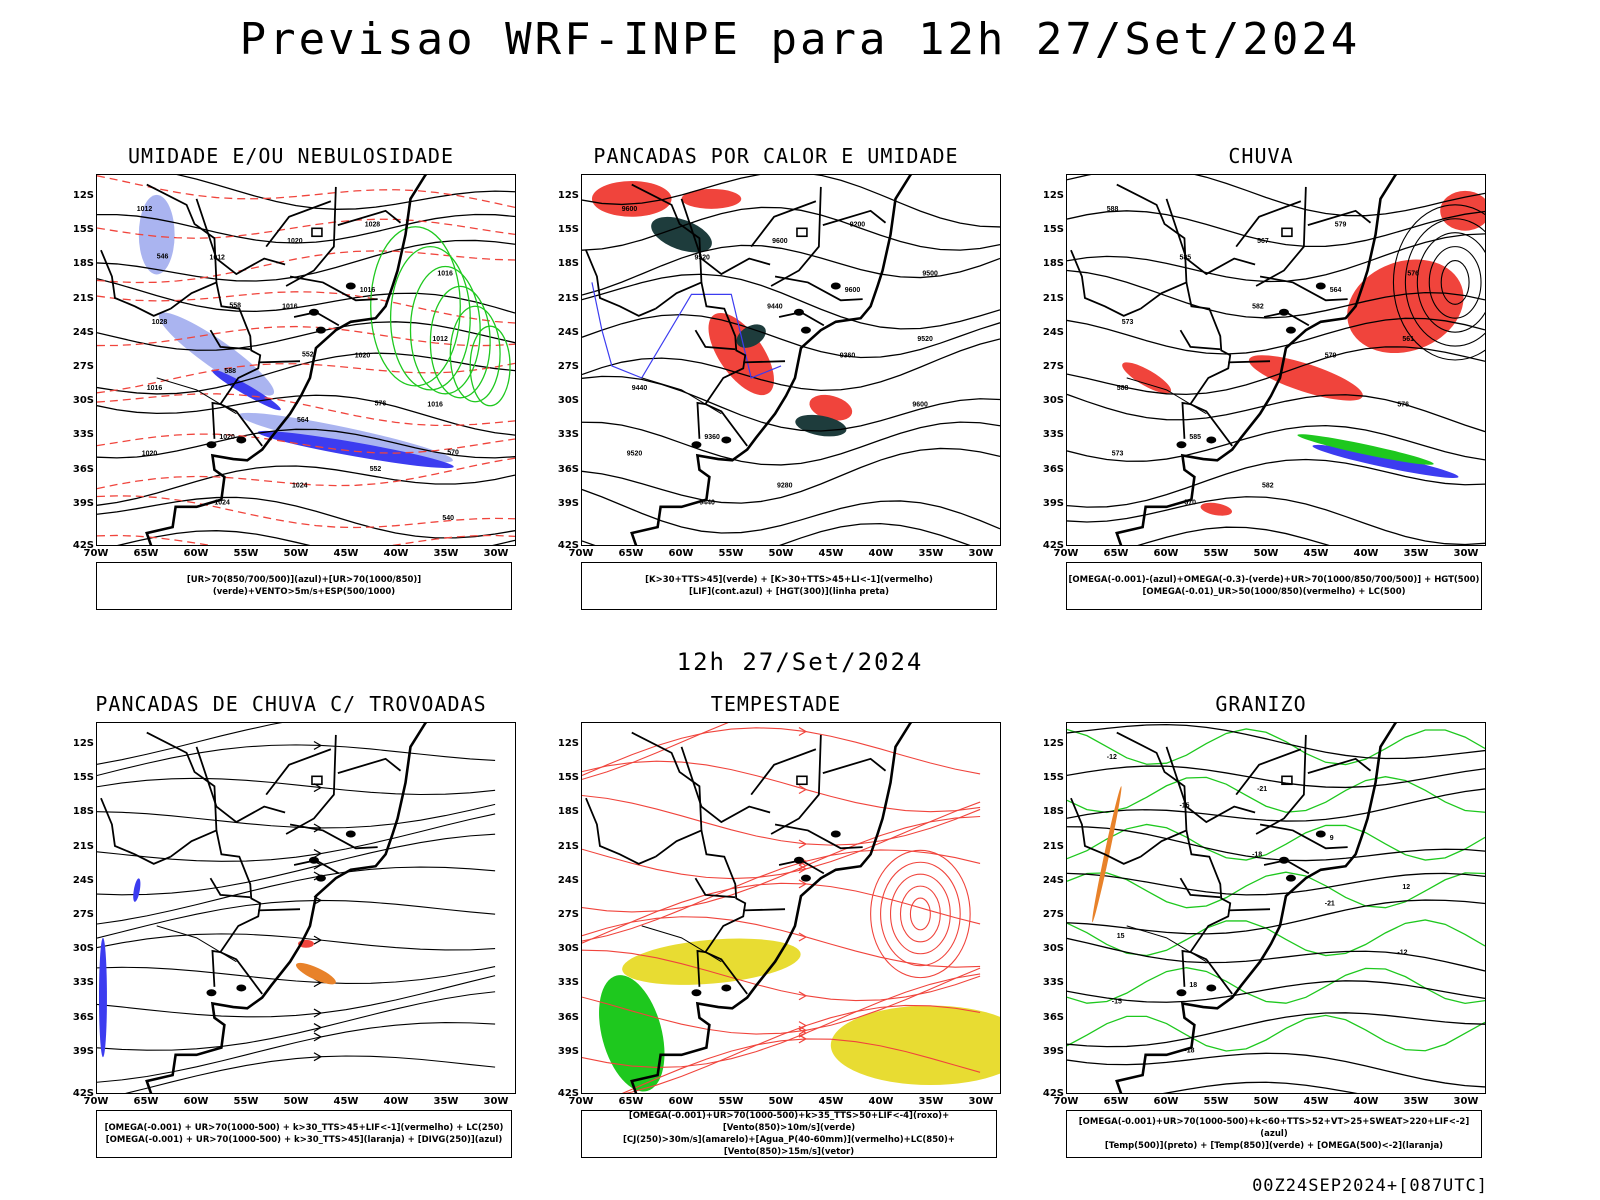 This screenshot has height=1200, width=1600. What do you see at coordinates (800, 39) in the screenshot?
I see `page-title: Previsao WRF-INPE para 12h 27/Set/2024` at bounding box center [800, 39].